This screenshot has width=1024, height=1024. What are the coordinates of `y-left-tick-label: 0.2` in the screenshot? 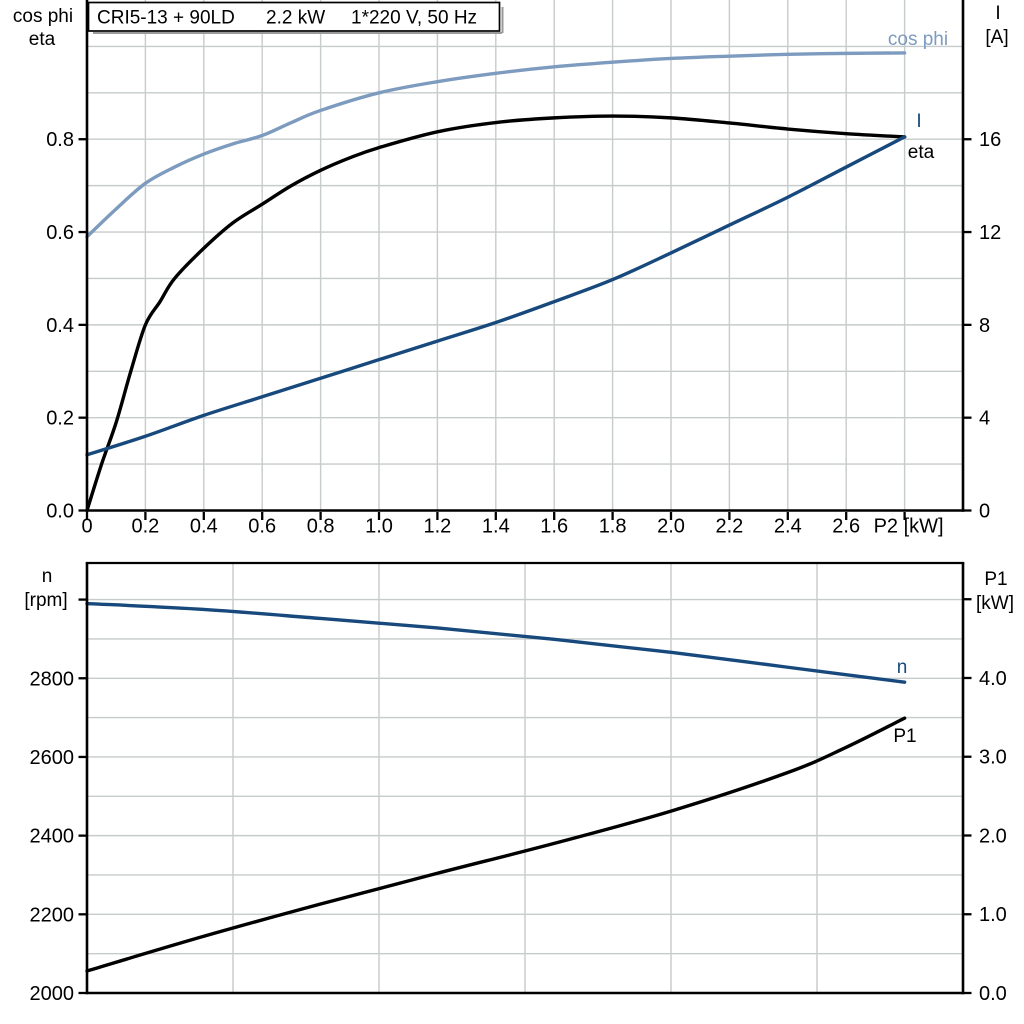 It's located at (60, 419).